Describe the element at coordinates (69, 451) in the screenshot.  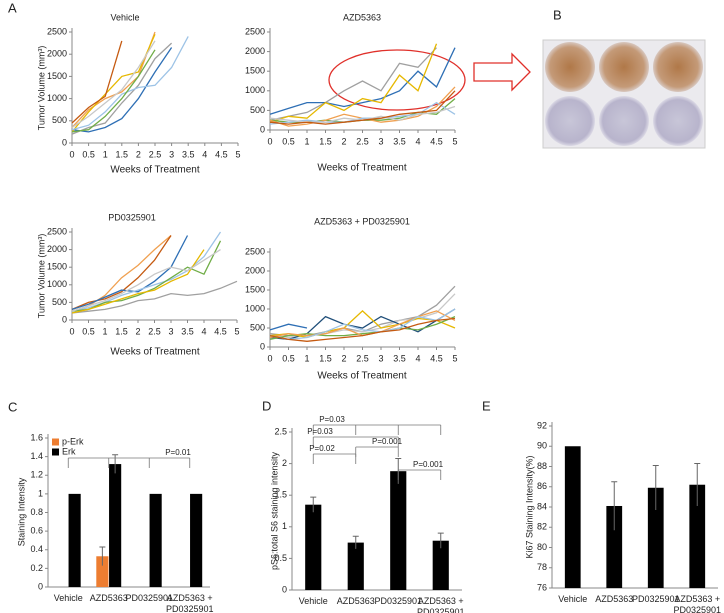
I see `legend-label: Erk` at that location.